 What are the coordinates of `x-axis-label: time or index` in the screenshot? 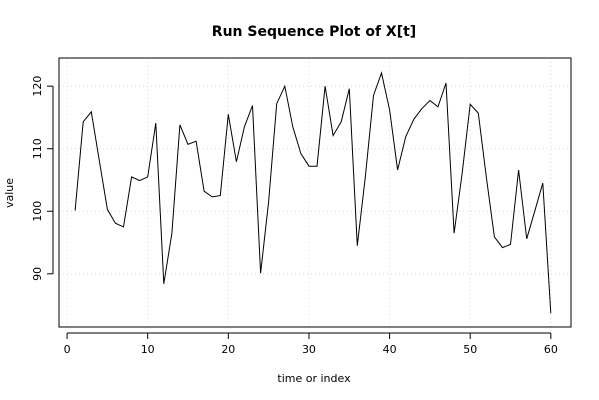 It's located at (314, 378).